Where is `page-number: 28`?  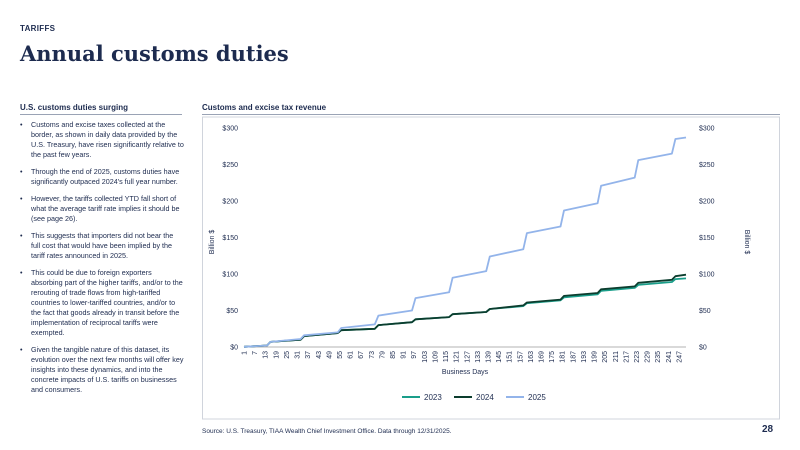 page-number: 28 is located at coordinates (768, 429).